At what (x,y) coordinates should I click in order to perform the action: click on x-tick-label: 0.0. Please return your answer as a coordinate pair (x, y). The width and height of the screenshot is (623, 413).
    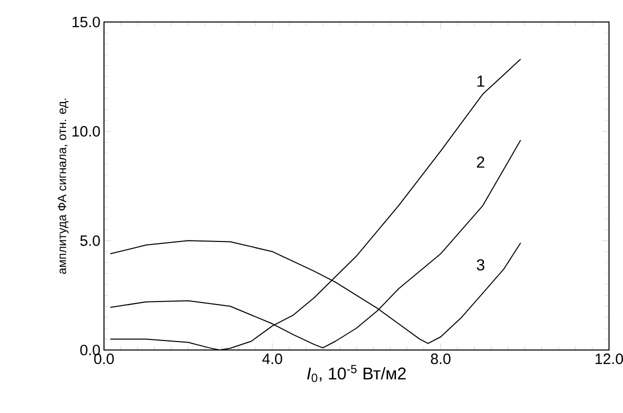
    Looking at the image, I should click on (104, 359).